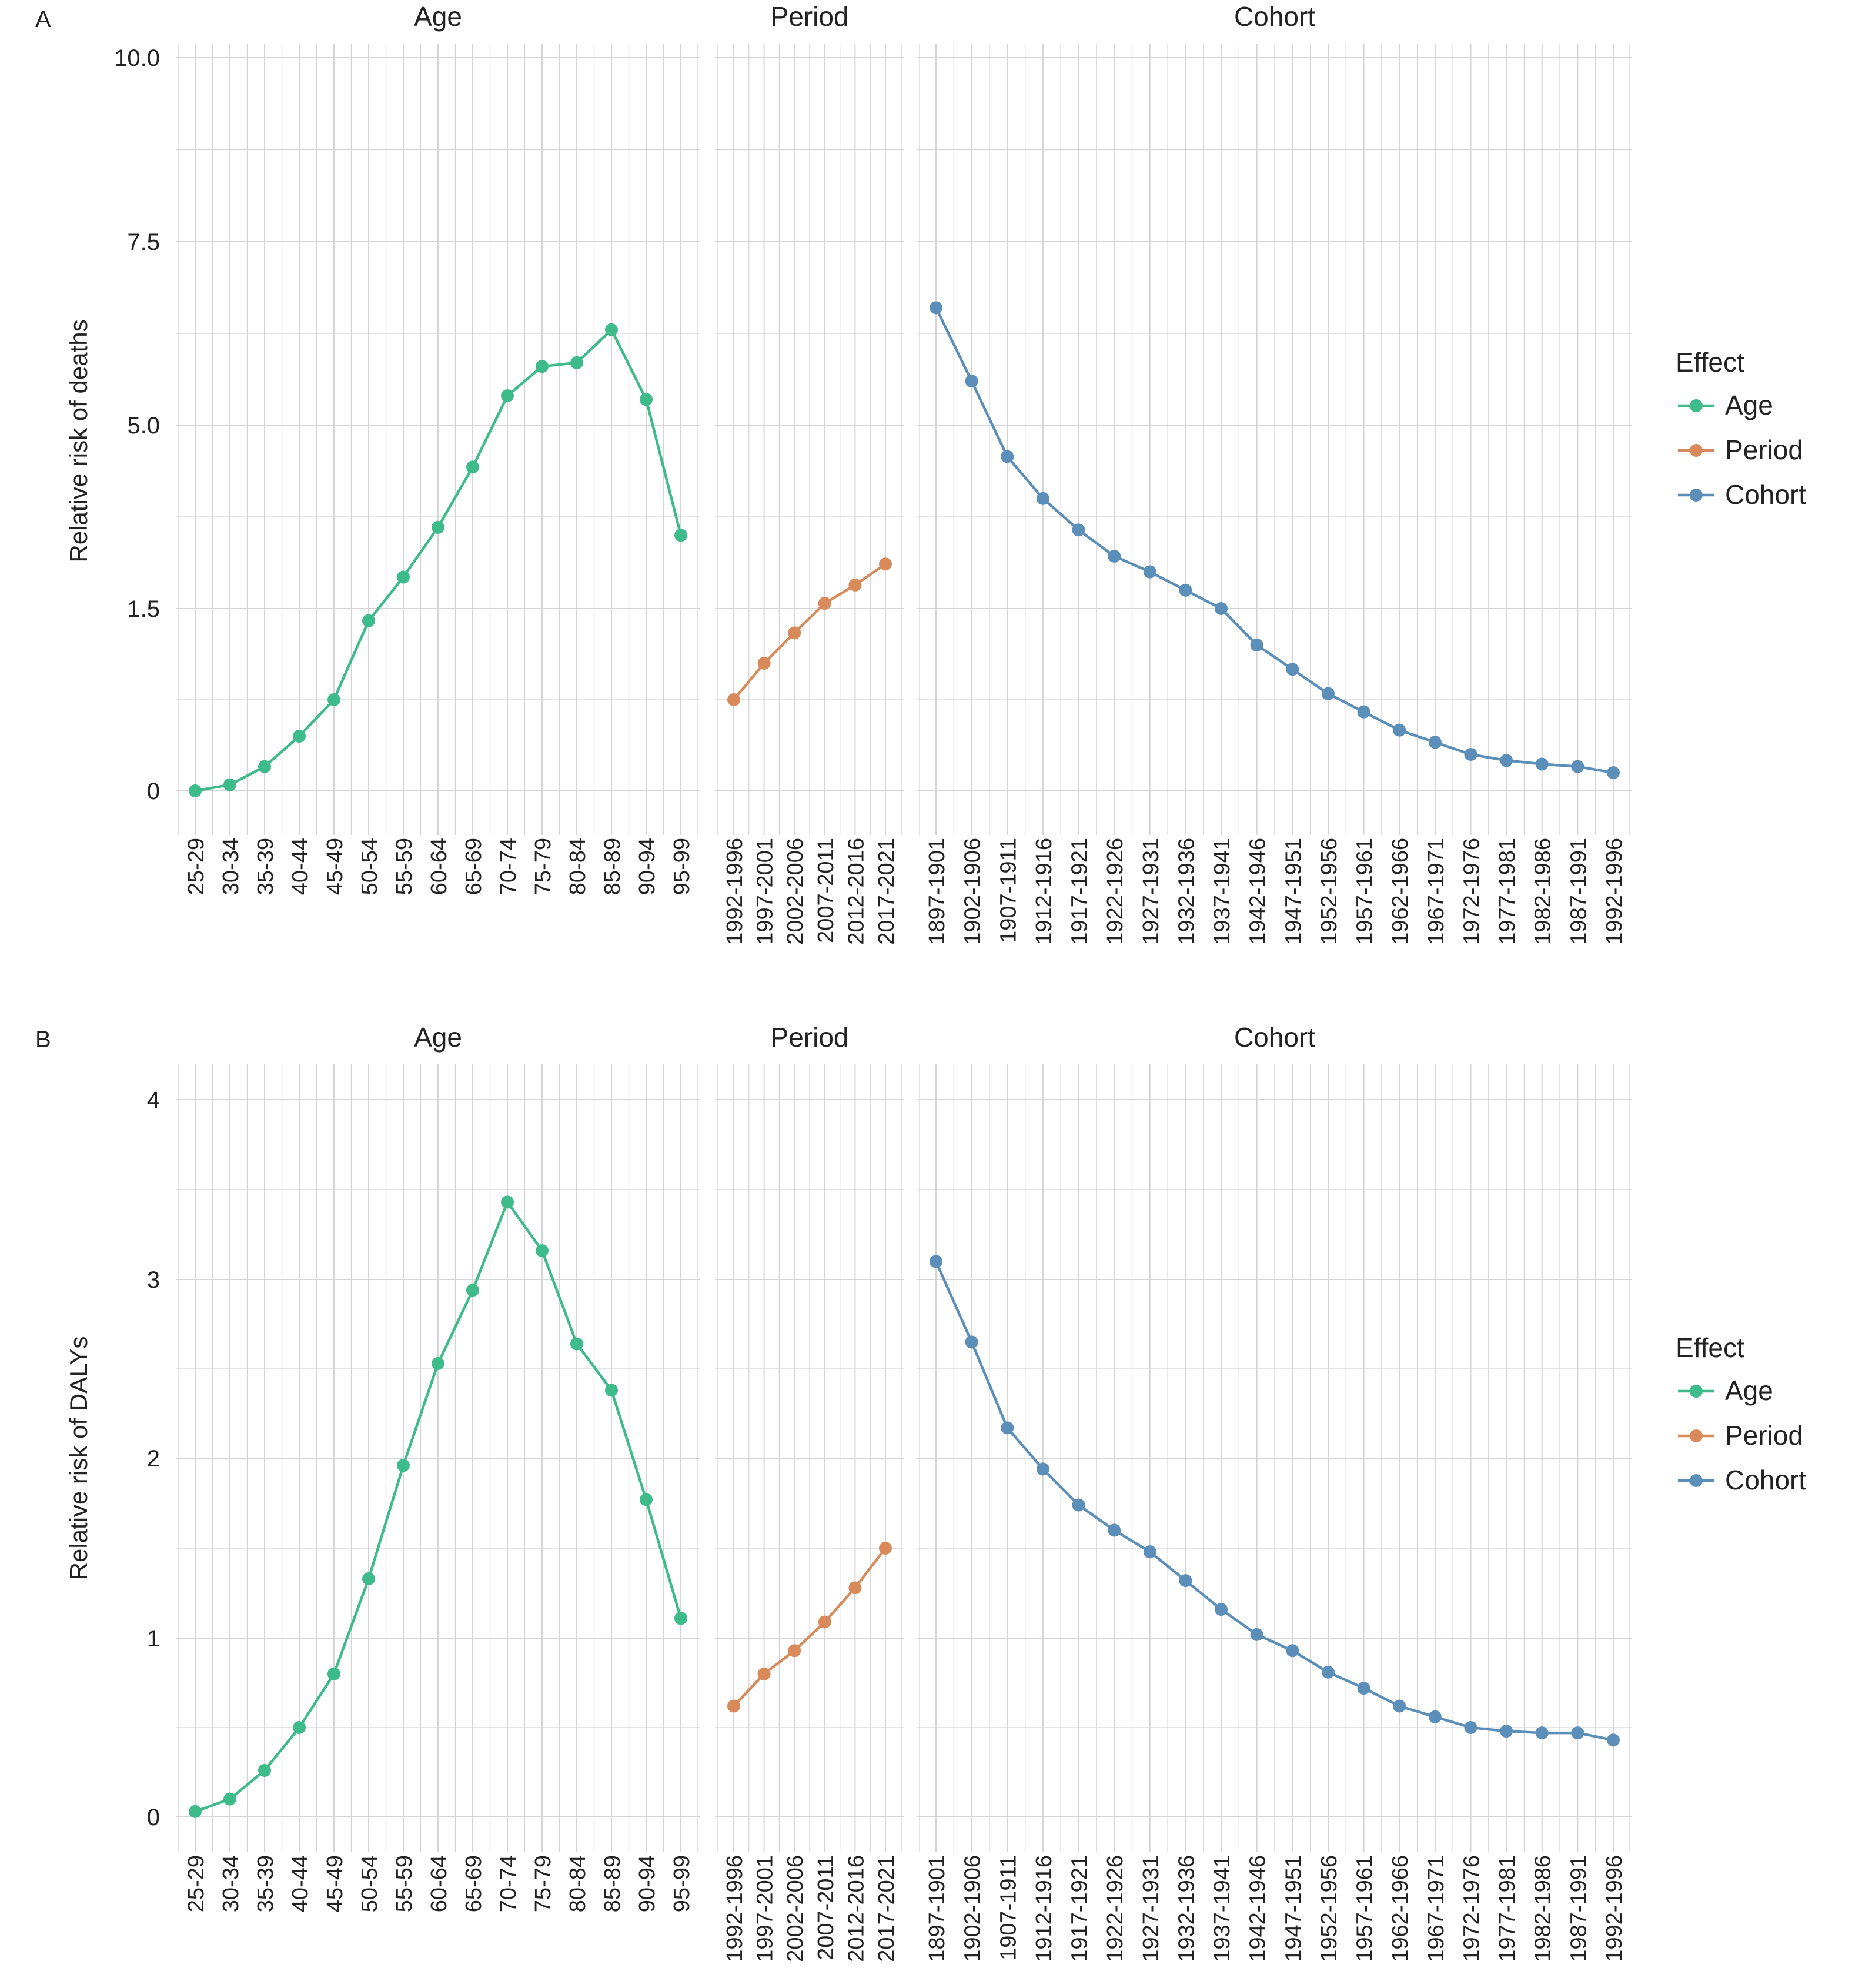 The height and width of the screenshot is (1988, 1852). I want to click on x-tick-label: 85-89, so click(613, 1883).